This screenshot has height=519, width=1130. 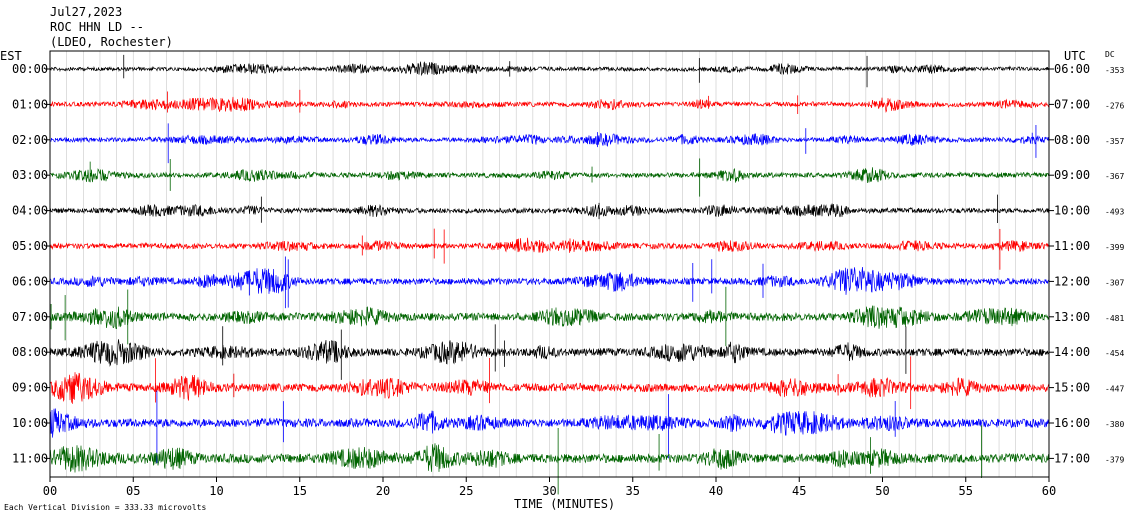 What do you see at coordinates (1110, 54) in the screenshot?
I see `dc-header: DC` at bounding box center [1110, 54].